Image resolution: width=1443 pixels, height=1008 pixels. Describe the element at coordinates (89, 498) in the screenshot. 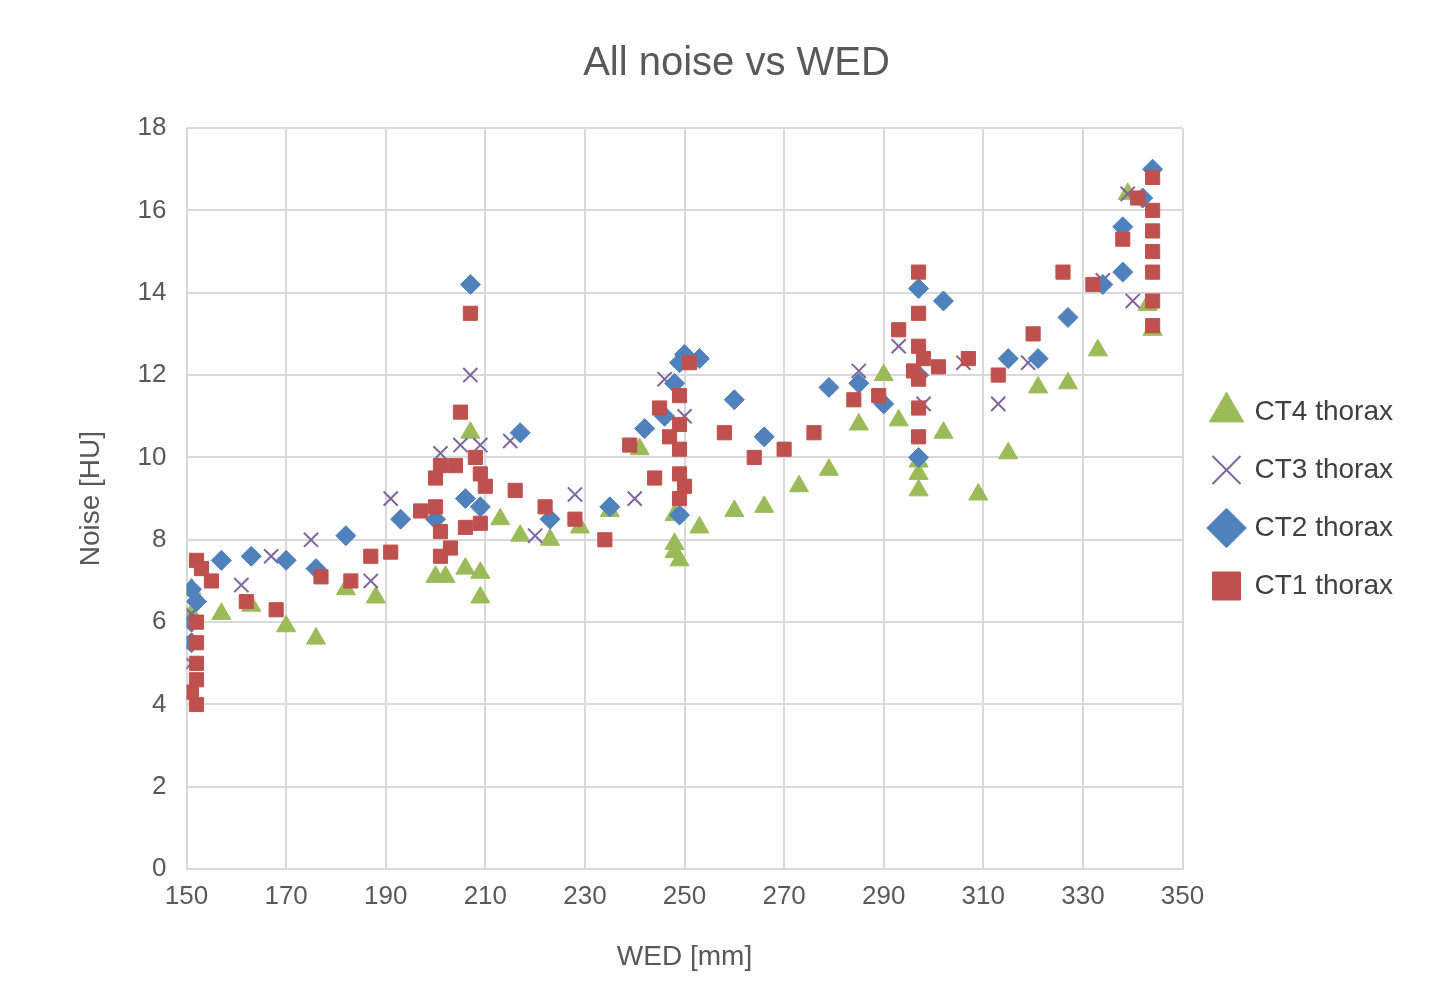

I see `y-axis-title: Noise [HU]` at that location.